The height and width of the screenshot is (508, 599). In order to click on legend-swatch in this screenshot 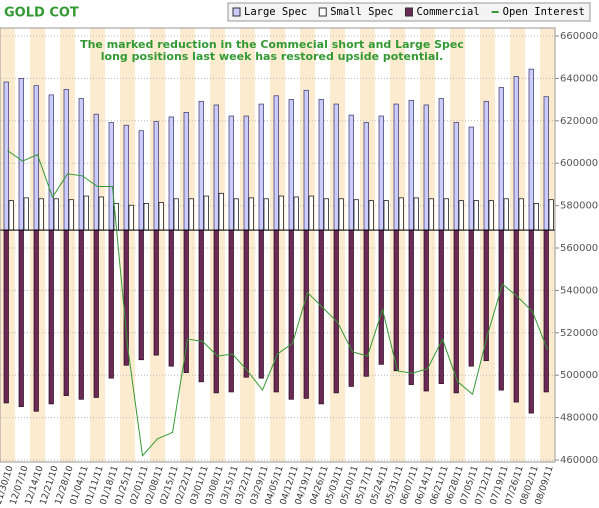, I will do `click(322, 12)`.